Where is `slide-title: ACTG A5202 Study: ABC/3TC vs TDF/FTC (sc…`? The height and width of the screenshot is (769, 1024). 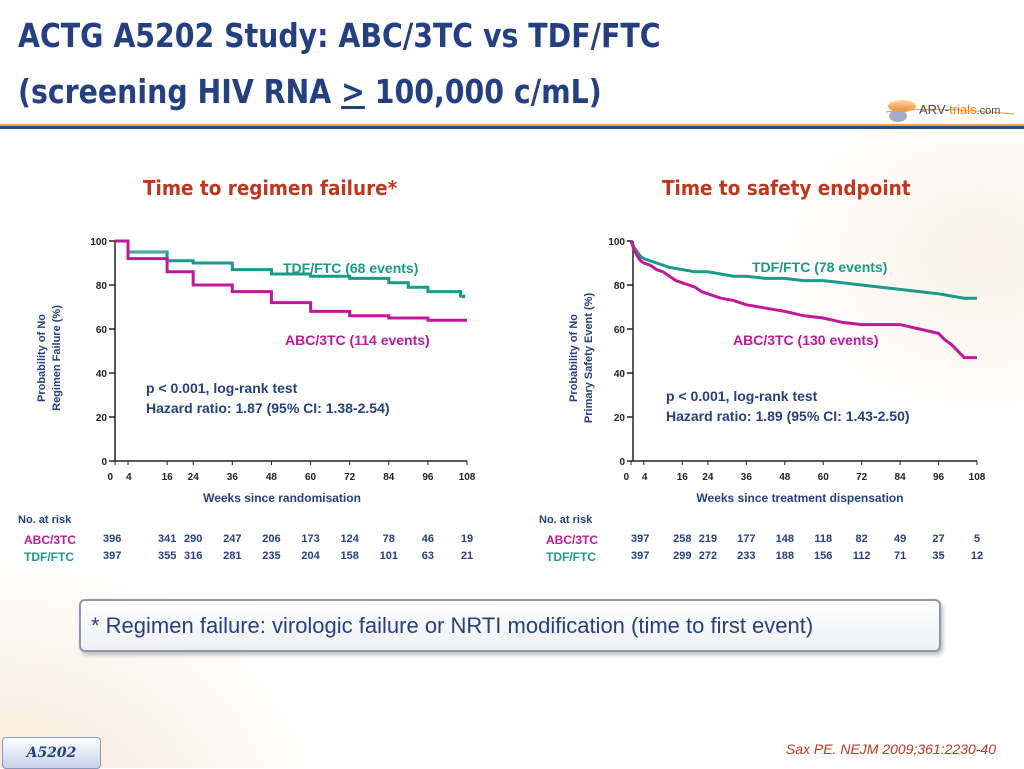 slide-title: ACTG A5202 Study: ABC/3TC vs TDF/FTC (sc… is located at coordinates (339, 64).